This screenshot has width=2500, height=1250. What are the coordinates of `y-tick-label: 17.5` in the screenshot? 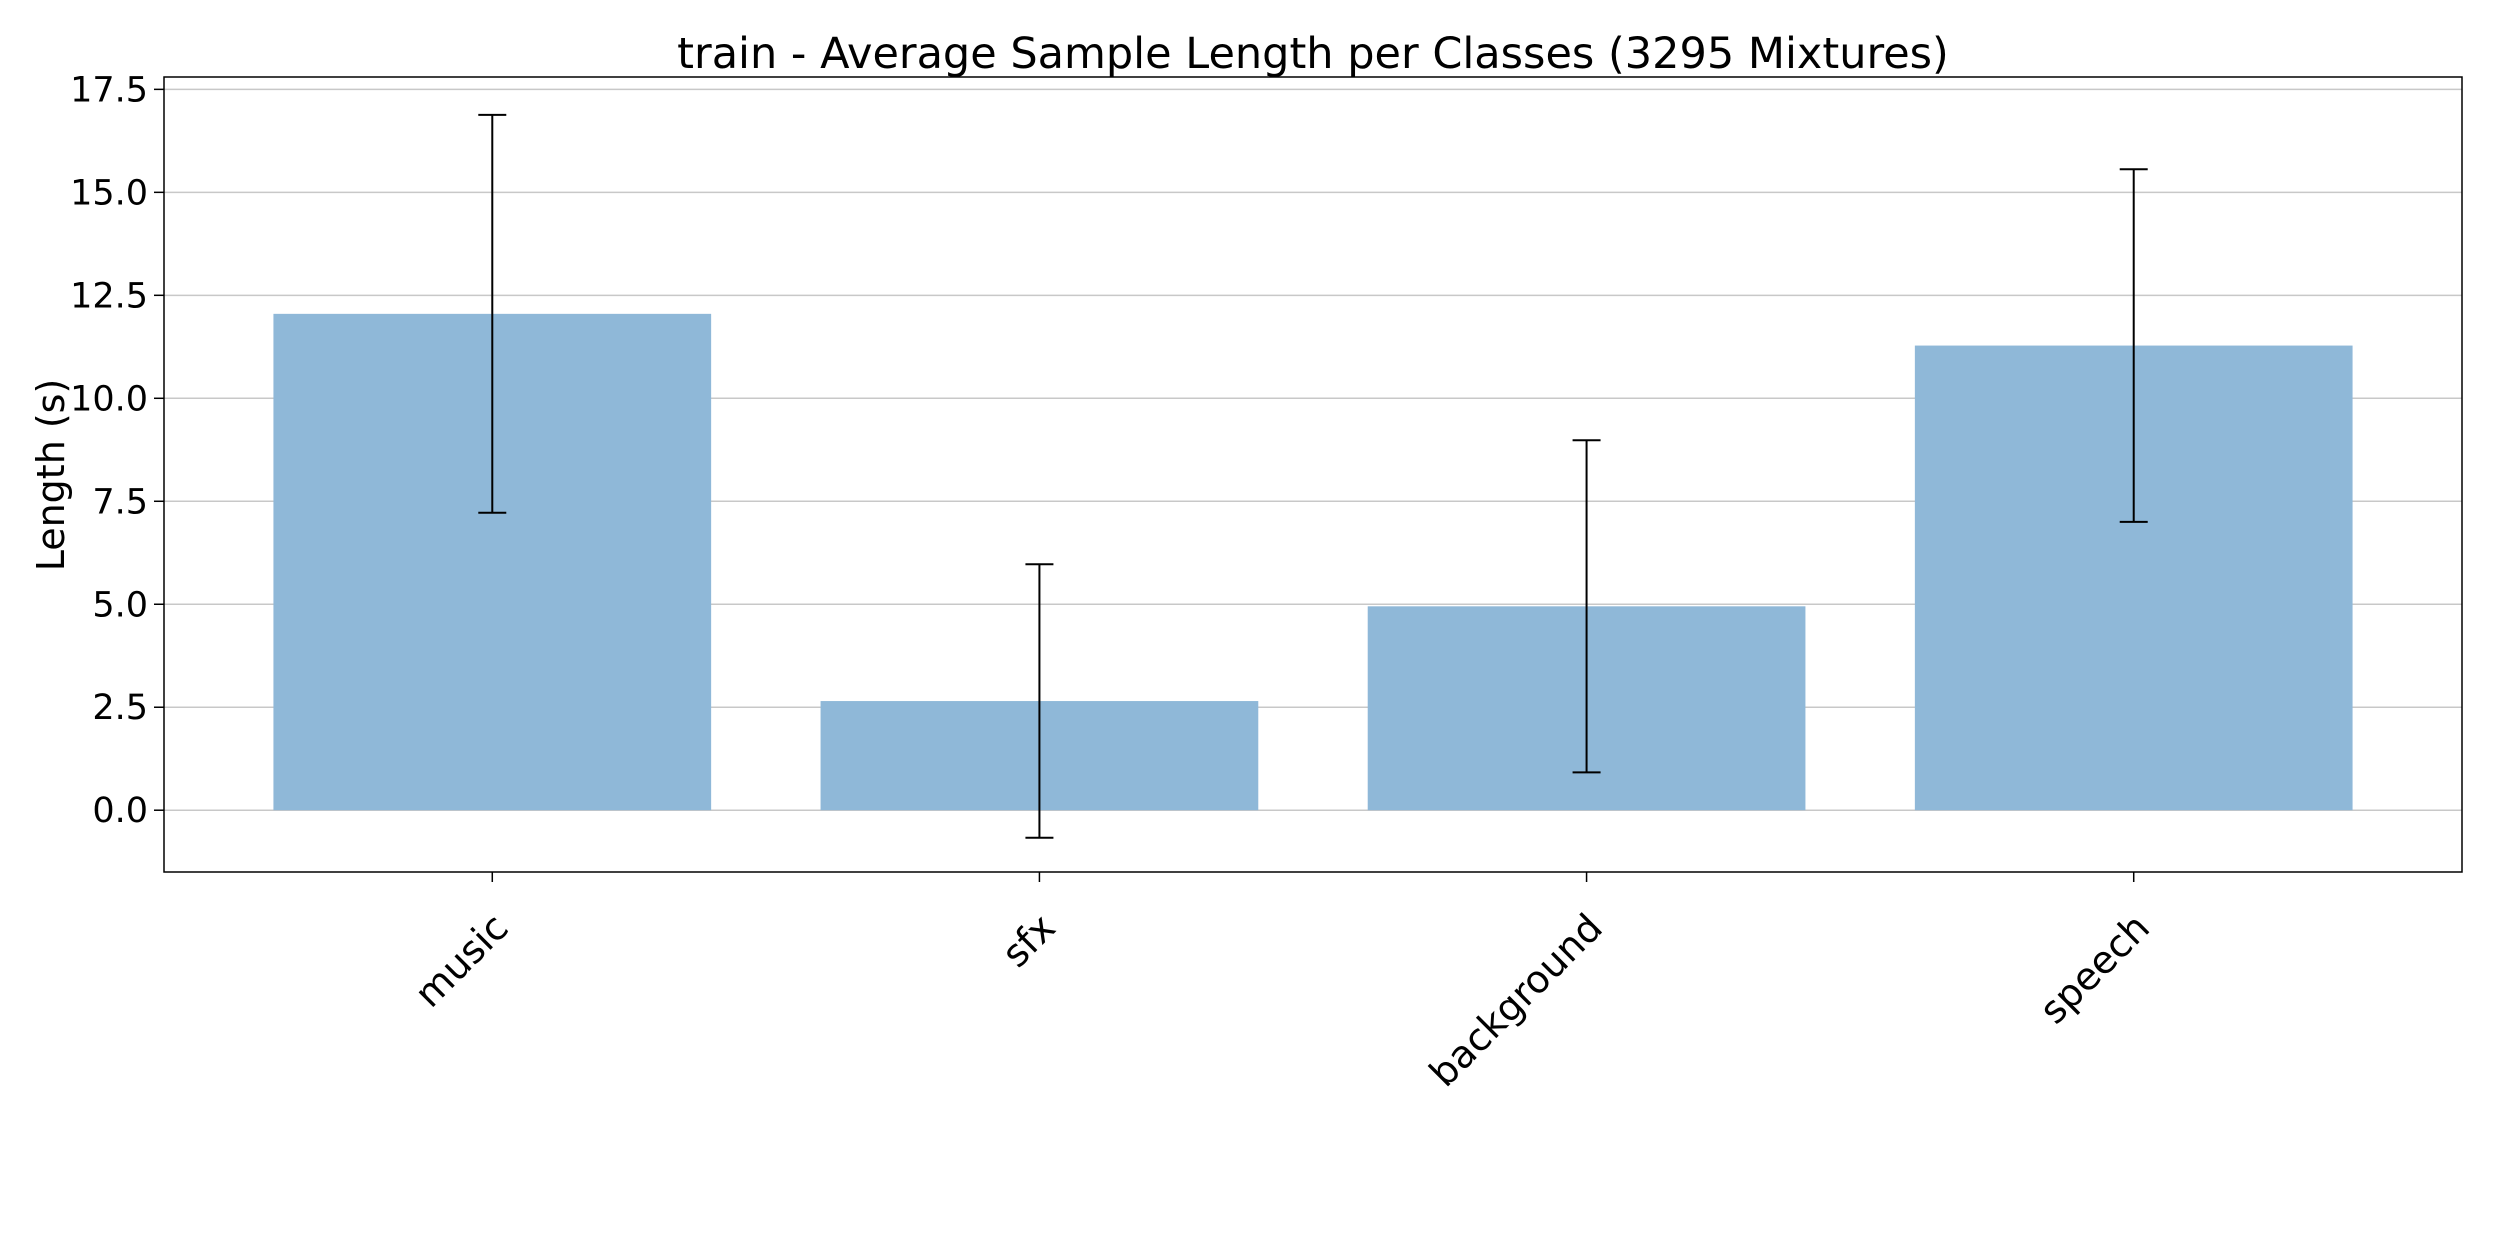 It's located at (109, 90).